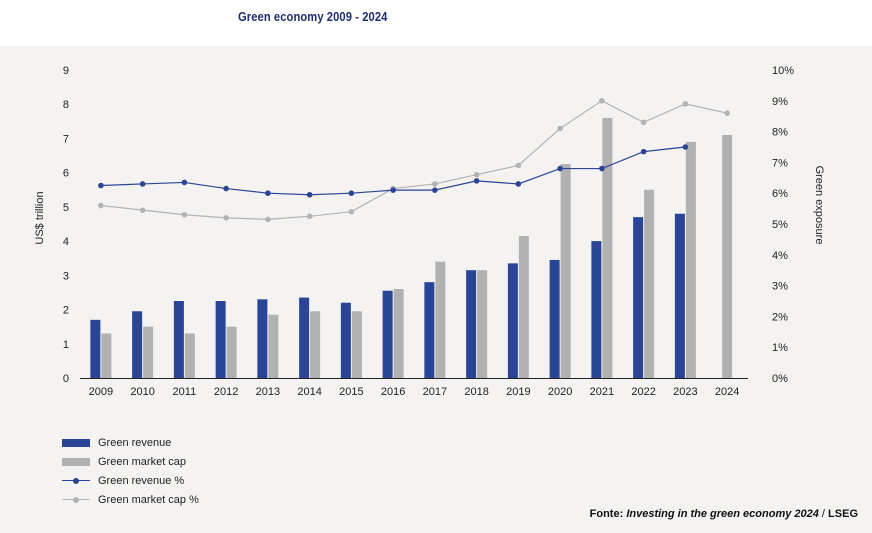 This screenshot has height=533, width=872. What do you see at coordinates (101, 392) in the screenshot?
I see `x-tick-label: 2009` at bounding box center [101, 392].